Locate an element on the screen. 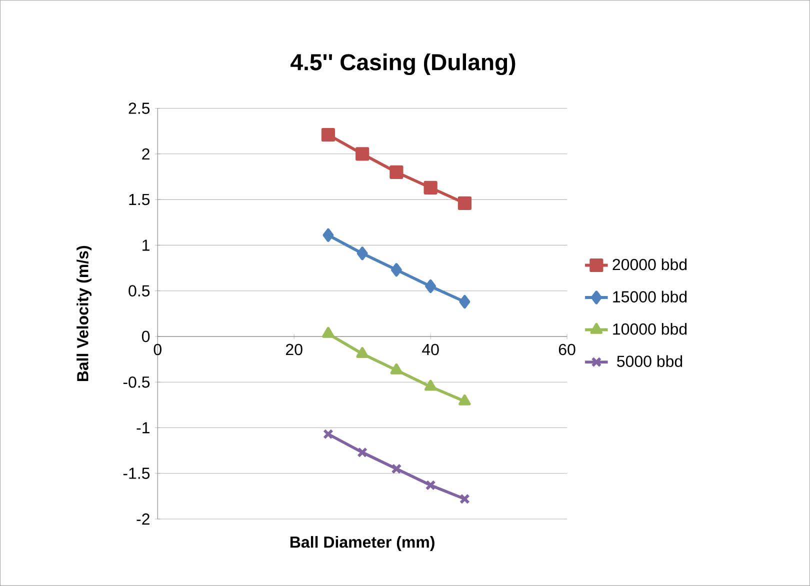  legend-label: 15000 bbd is located at coordinates (650, 296).